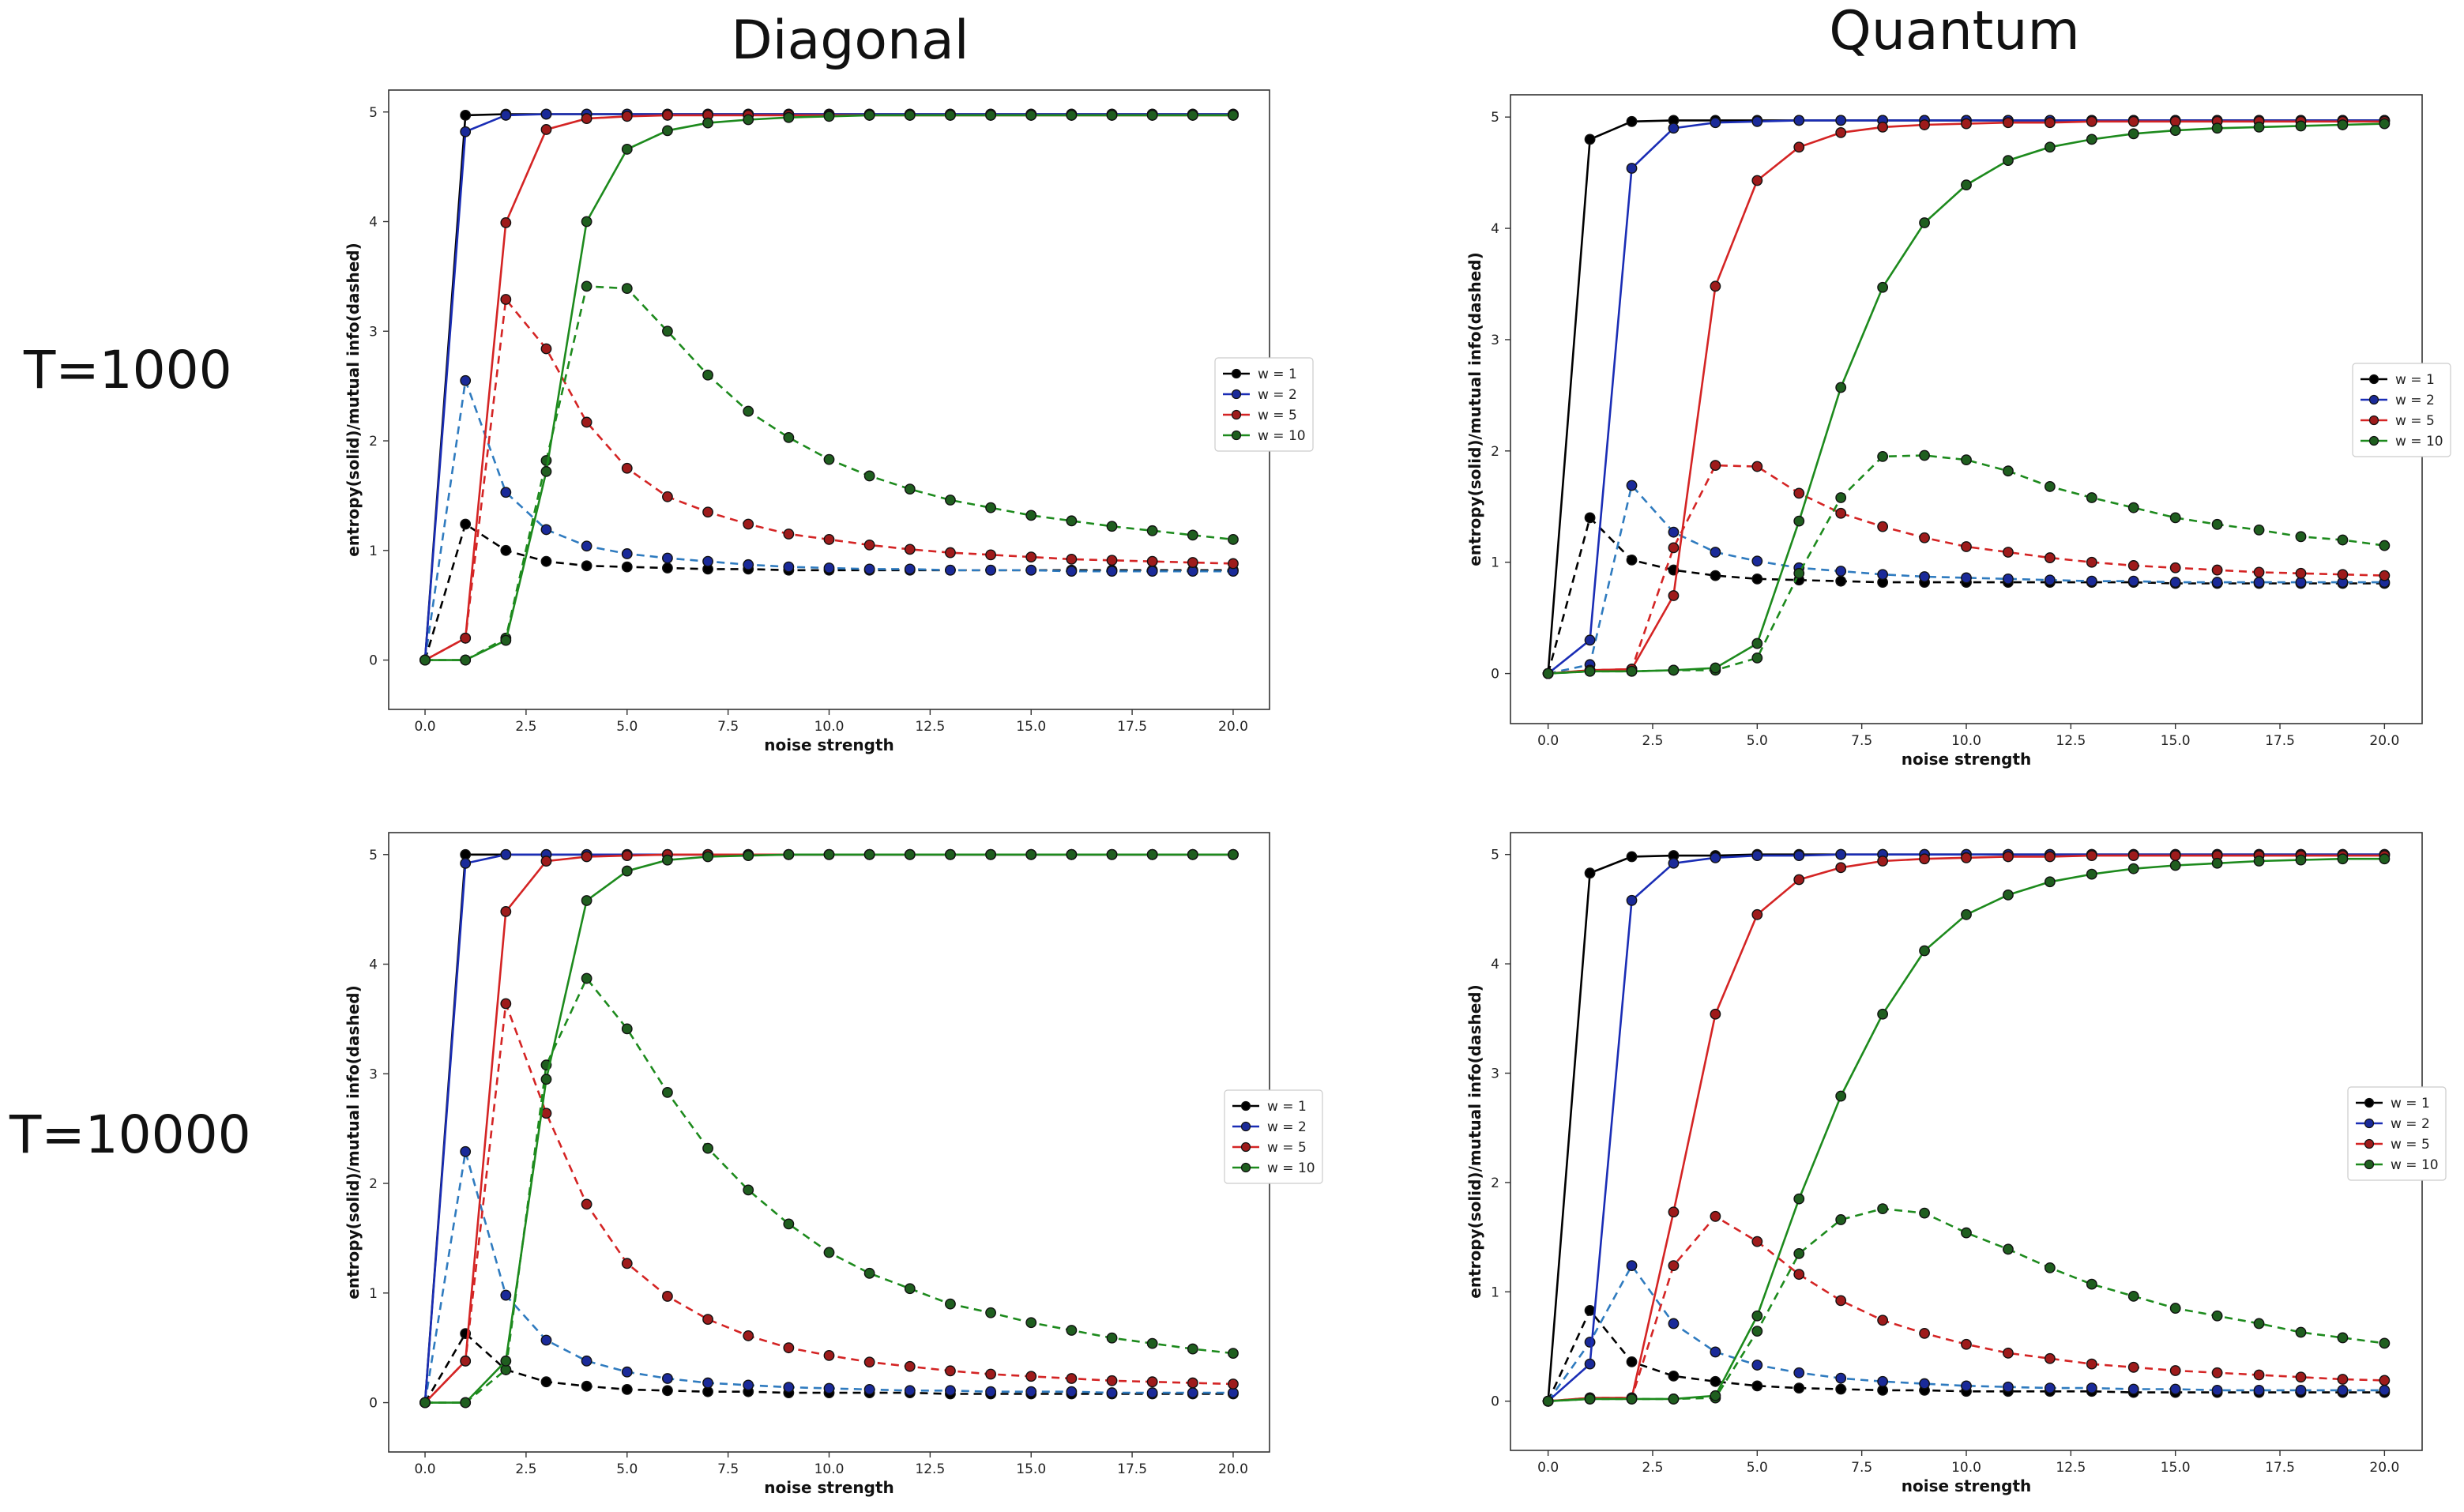  Describe the element at coordinates (1653, 741) in the screenshot. I see `x-tick-label: 2.5` at that location.